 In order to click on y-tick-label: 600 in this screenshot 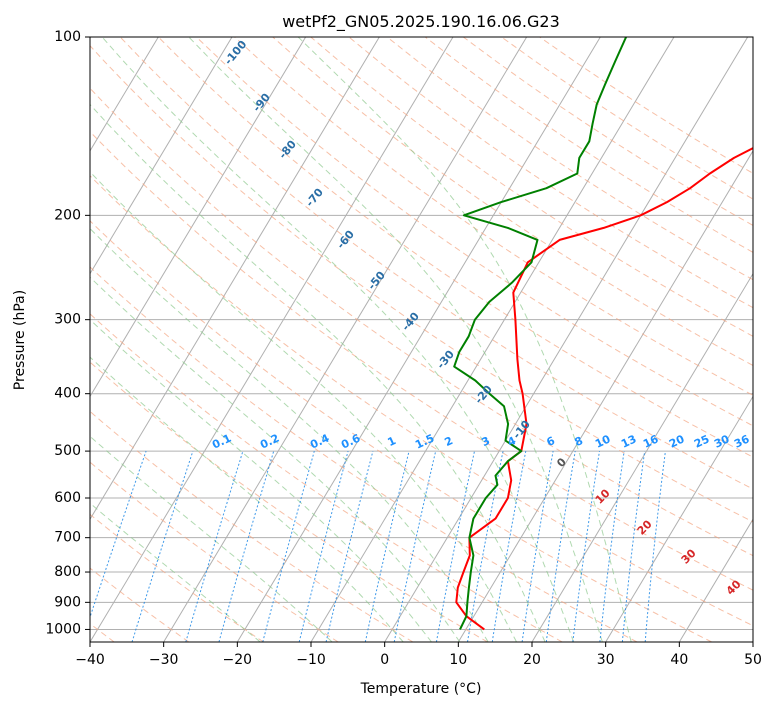, I will do `click(67, 498)`.